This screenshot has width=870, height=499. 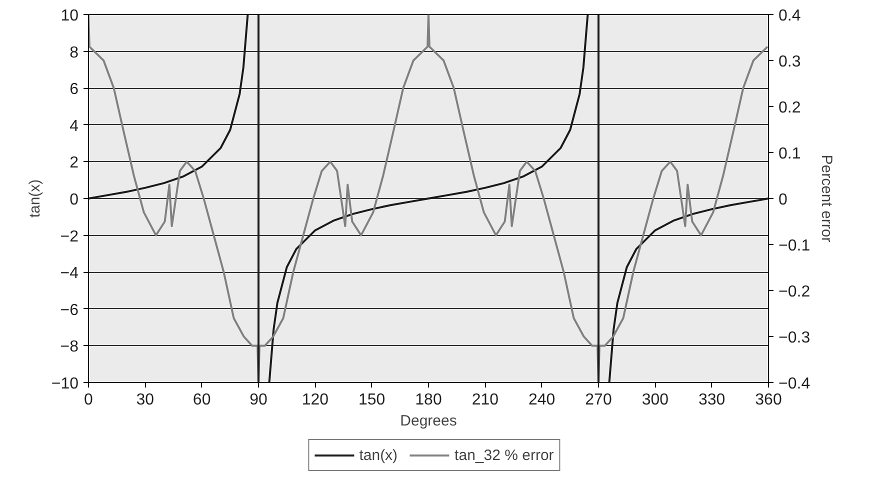 I want to click on x-tick-label: 90, so click(x=259, y=400).